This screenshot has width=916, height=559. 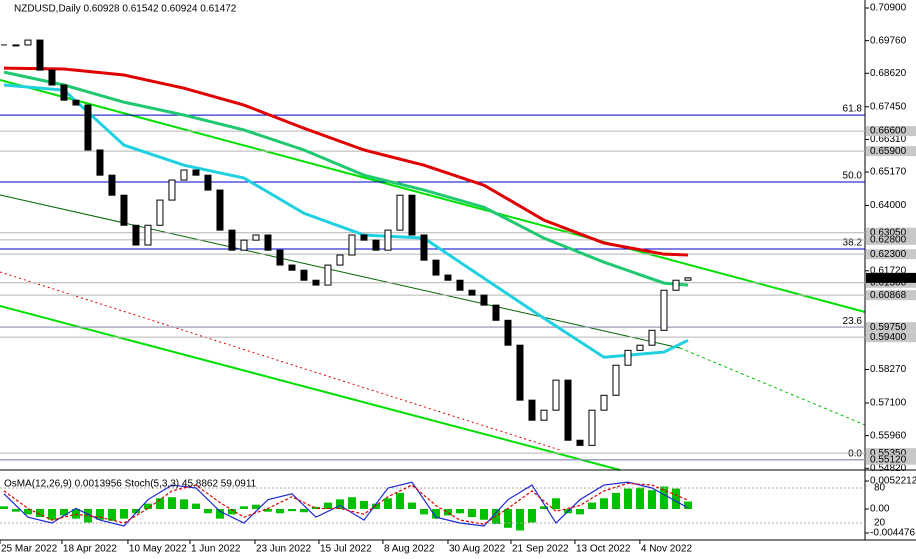 I want to click on current-price-bg, so click(x=891, y=277).